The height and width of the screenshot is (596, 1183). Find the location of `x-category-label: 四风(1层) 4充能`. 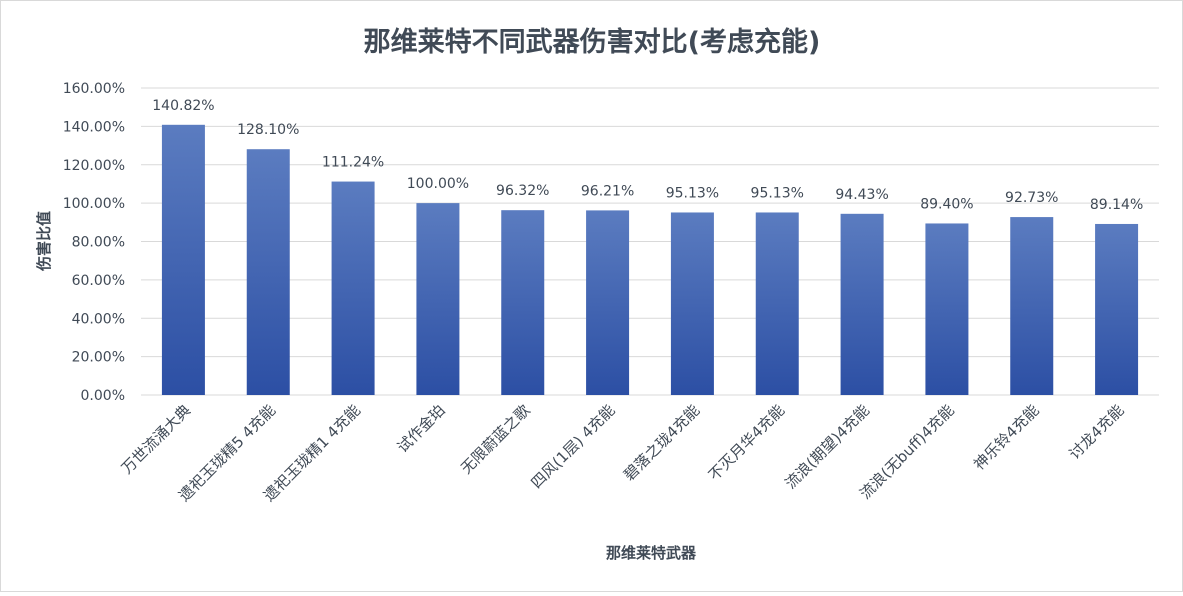

x-category-label: 四风(1层) 4充能 is located at coordinates (573, 446).